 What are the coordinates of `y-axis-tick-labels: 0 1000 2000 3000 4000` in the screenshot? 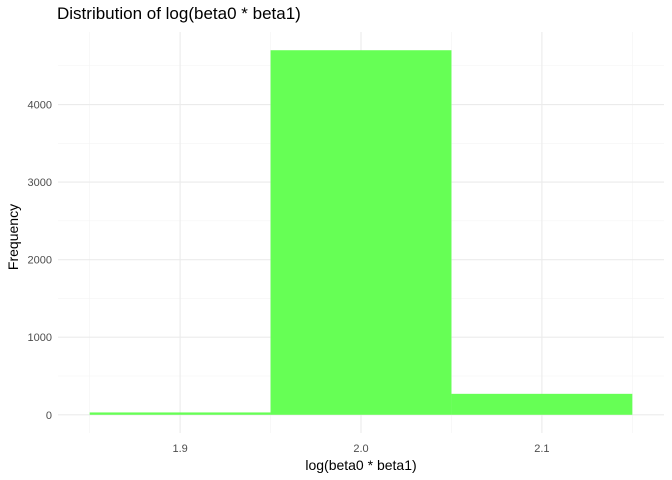 It's located at (40, 261).